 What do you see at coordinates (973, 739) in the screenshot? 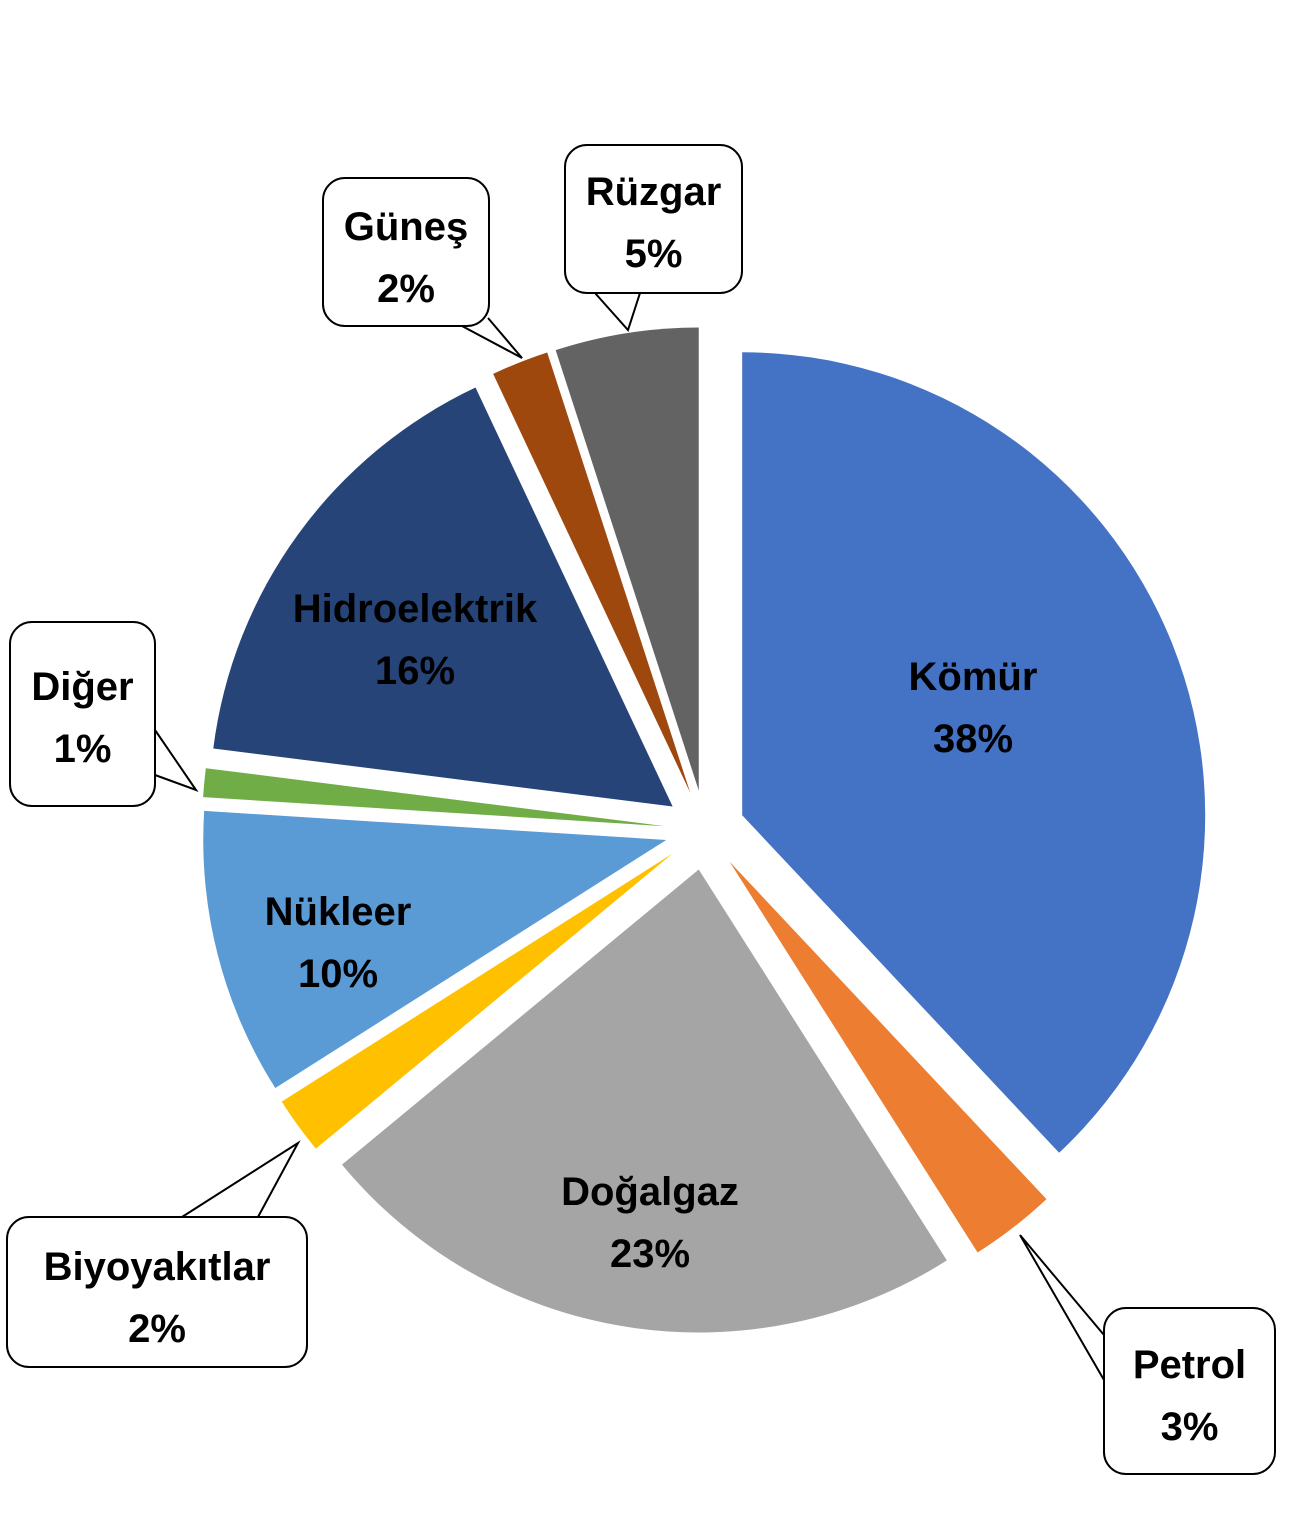
I see `slice-value-komur: 38%` at bounding box center [973, 739].